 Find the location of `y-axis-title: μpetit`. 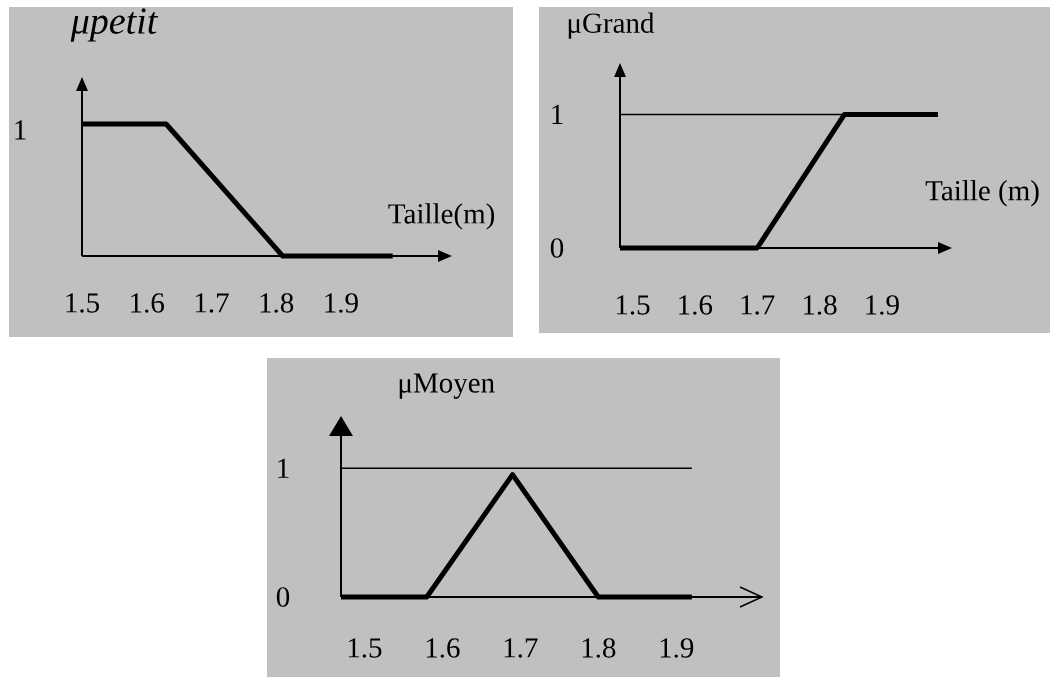

y-axis-title: μpetit is located at coordinates (114, 25).